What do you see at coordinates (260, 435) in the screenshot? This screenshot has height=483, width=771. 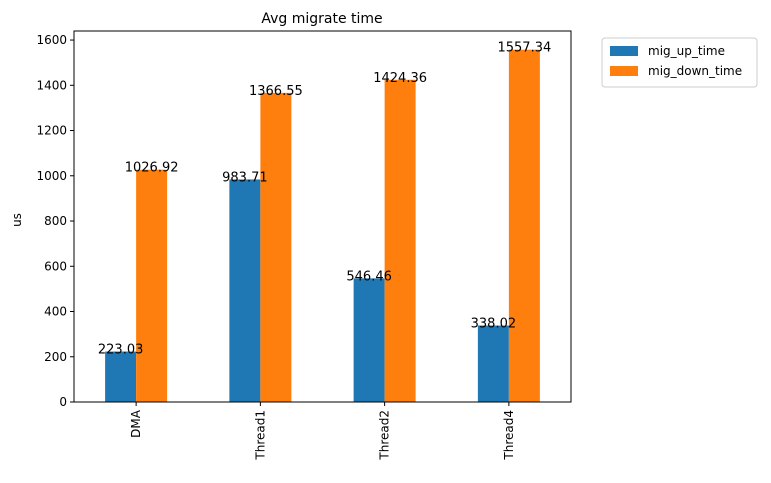 I see `x-tick-label-Thread1: Thread1` at bounding box center [260, 435].